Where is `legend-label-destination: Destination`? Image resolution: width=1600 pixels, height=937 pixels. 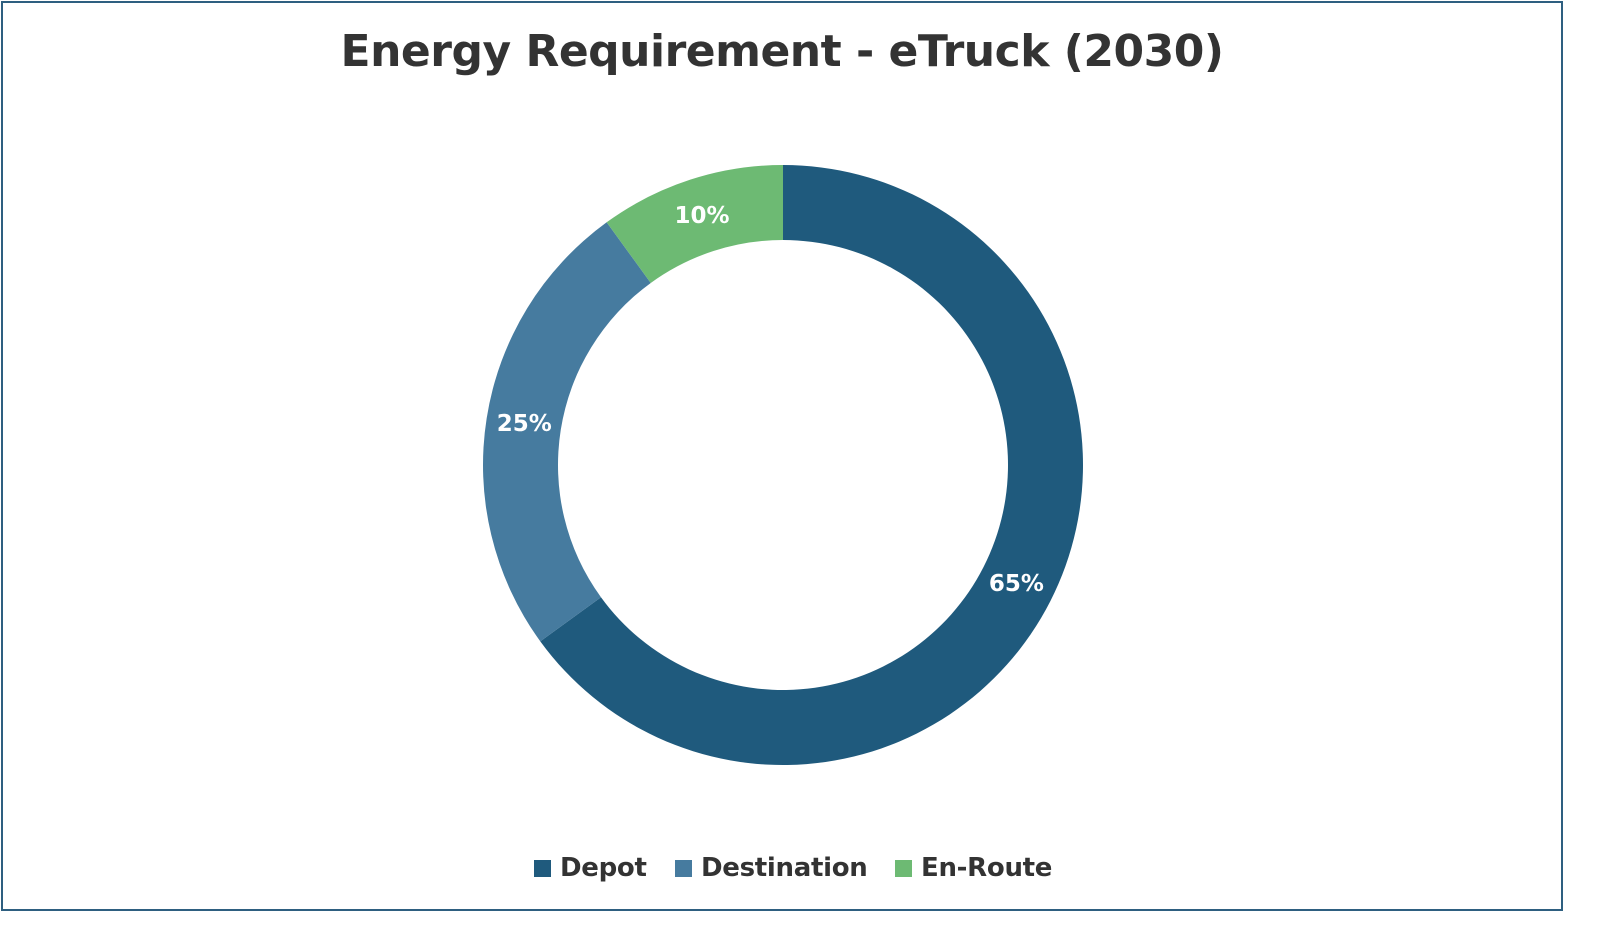 legend-label-destination: Destination is located at coordinates (784, 868).